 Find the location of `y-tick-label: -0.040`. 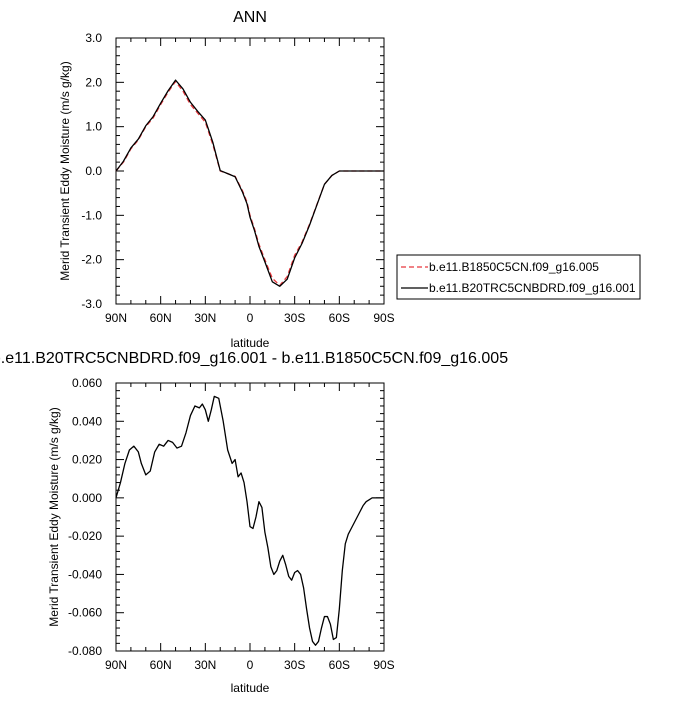

y-tick-label: -0.040 is located at coordinates (85, 574).